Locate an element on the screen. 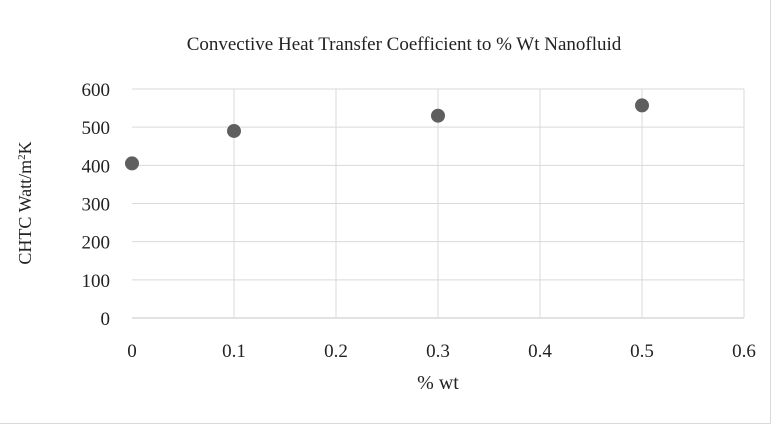  x-tick-label: 0.3 is located at coordinates (438, 351).